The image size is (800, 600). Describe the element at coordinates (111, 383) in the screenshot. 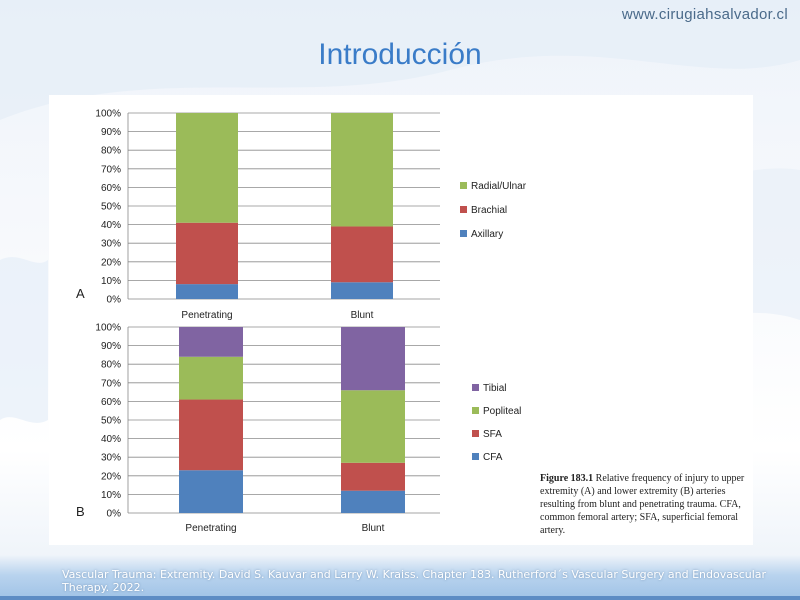

I see `chart-1-ytick-label: 70%` at that location.